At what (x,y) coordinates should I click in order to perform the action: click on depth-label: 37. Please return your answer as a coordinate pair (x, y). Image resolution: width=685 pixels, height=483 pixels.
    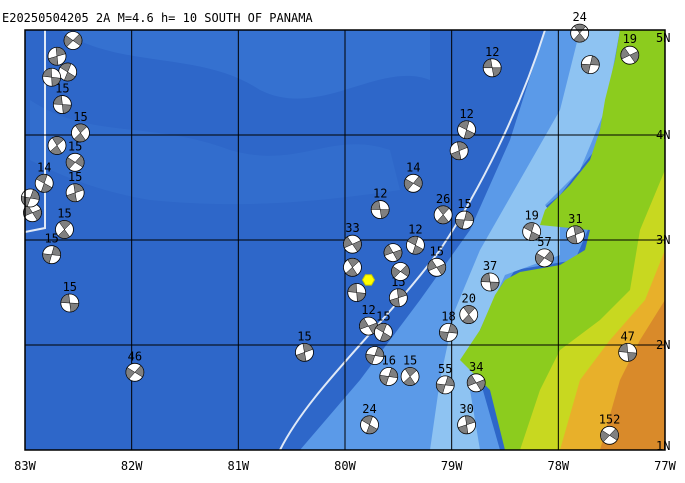
    Looking at the image, I should click on (490, 266).